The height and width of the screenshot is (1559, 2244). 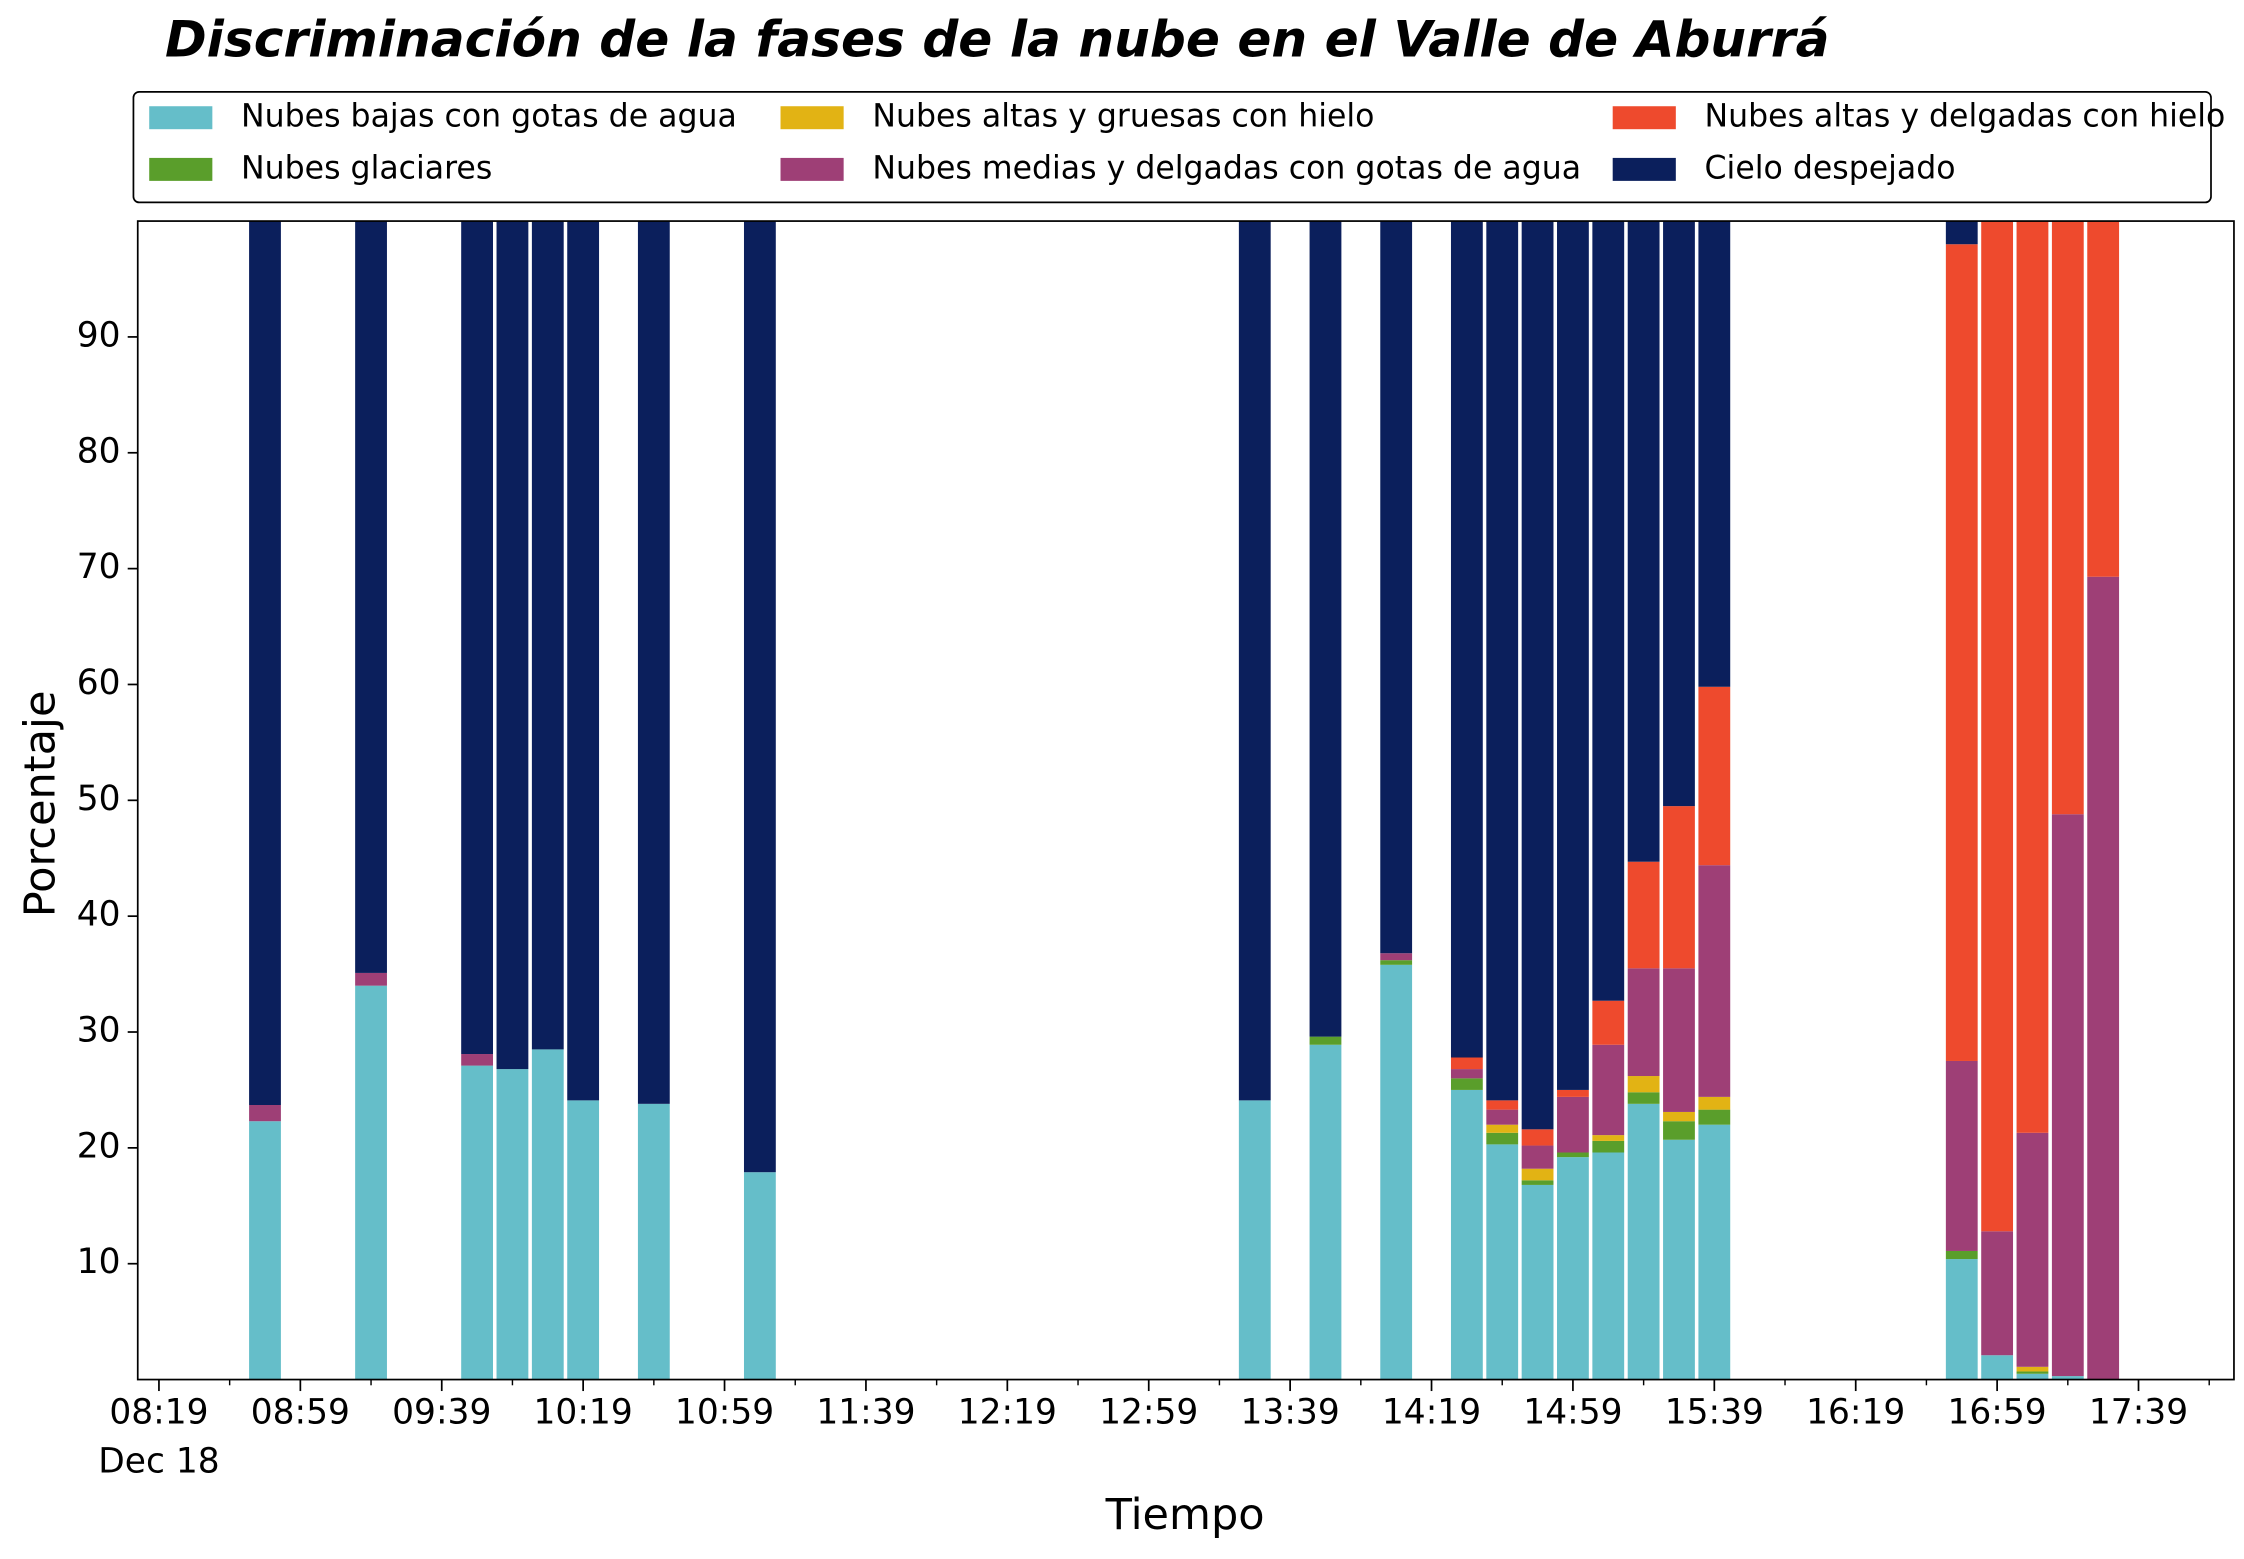 What do you see at coordinates (1830, 168) in the screenshot?
I see `legend-label: Cielo despejado` at bounding box center [1830, 168].